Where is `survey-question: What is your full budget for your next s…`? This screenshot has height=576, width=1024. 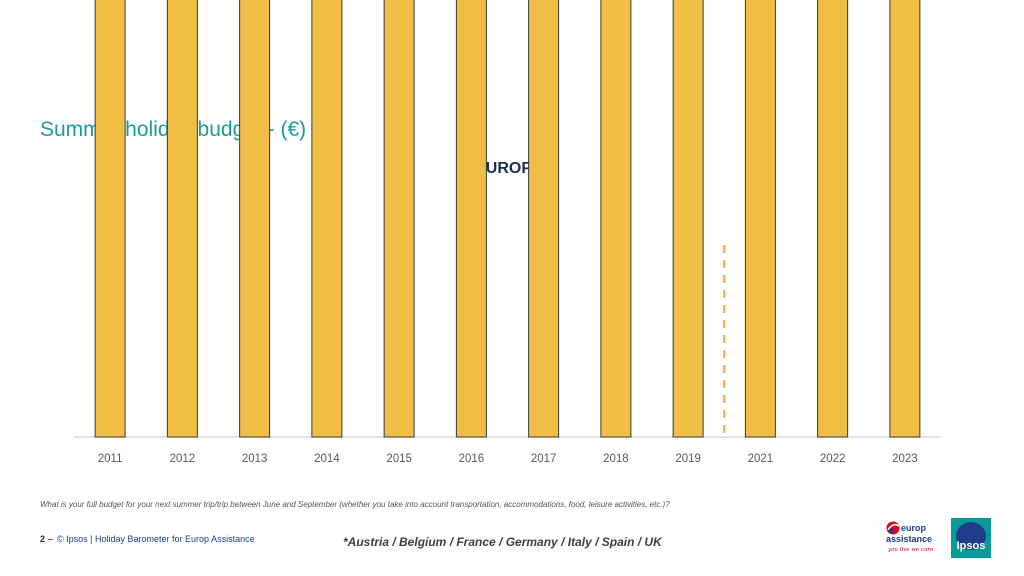 survey-question: What is your full budget for your next s… is located at coordinates (355, 504).